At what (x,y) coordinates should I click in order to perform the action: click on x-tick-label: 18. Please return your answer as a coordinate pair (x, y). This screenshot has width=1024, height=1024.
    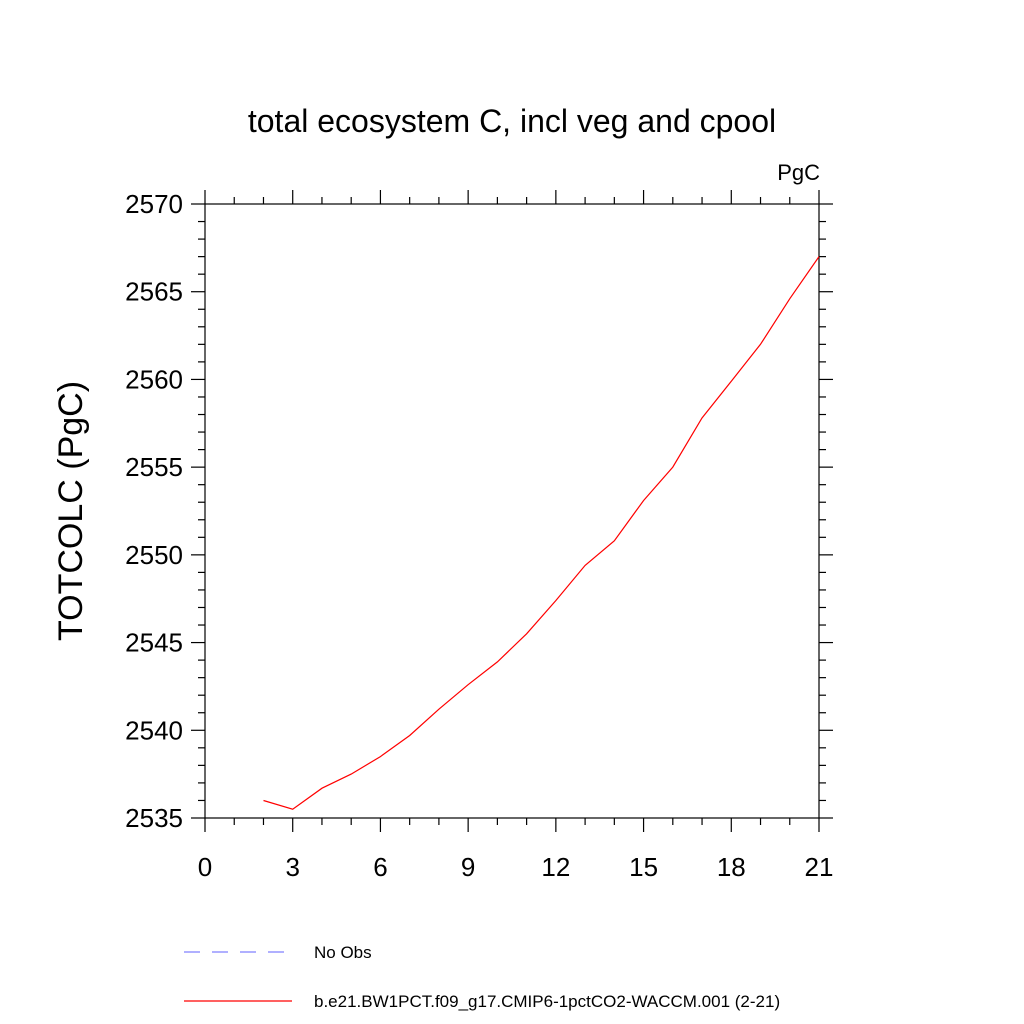
    Looking at the image, I should click on (731, 867).